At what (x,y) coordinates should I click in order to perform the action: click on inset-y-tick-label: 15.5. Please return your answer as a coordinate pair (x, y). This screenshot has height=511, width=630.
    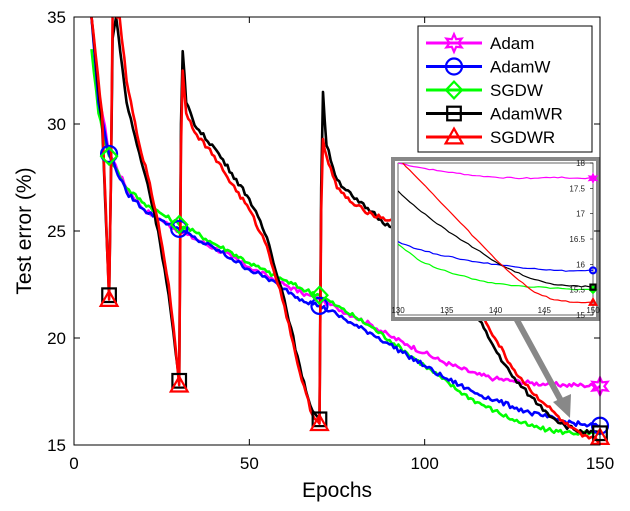
    Looking at the image, I should click on (577, 290).